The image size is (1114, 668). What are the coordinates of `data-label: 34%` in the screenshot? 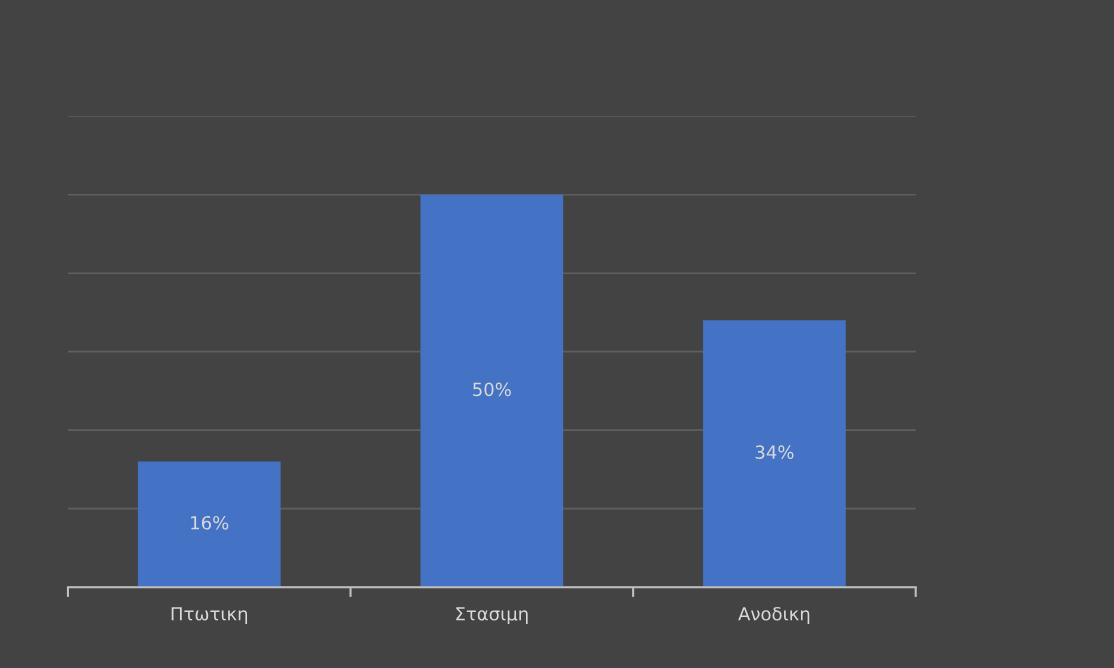 It's located at (774, 452).